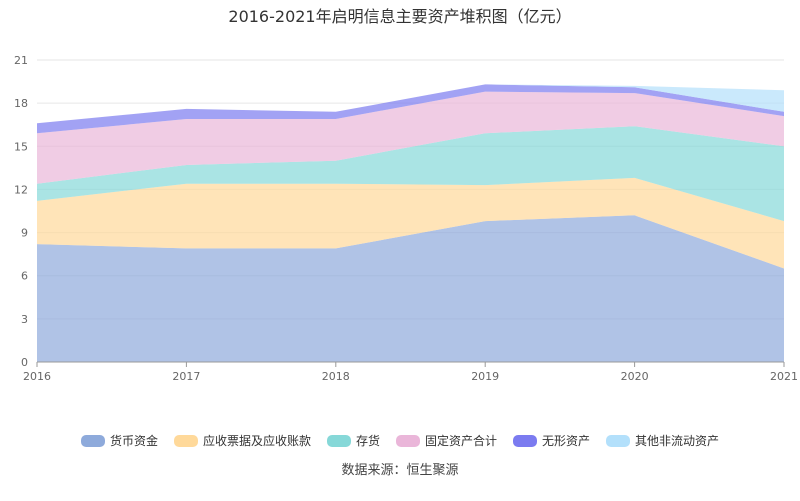  Describe the element at coordinates (24, 276) in the screenshot. I see `y-tick-label: 6` at that location.